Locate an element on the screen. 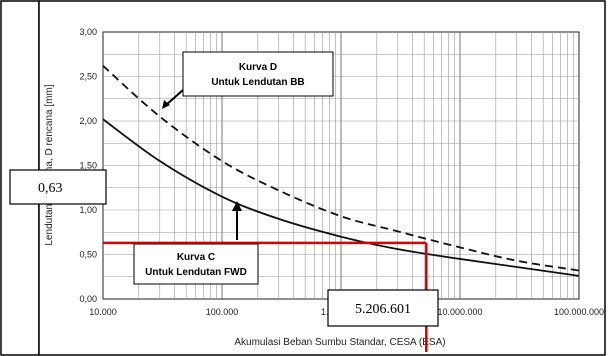 This screenshot has width=608, height=356. y-axis-ticks: 0,00 0,50 1,00 1,50 2,00 2,50 3,00 is located at coordinates (88, 165).